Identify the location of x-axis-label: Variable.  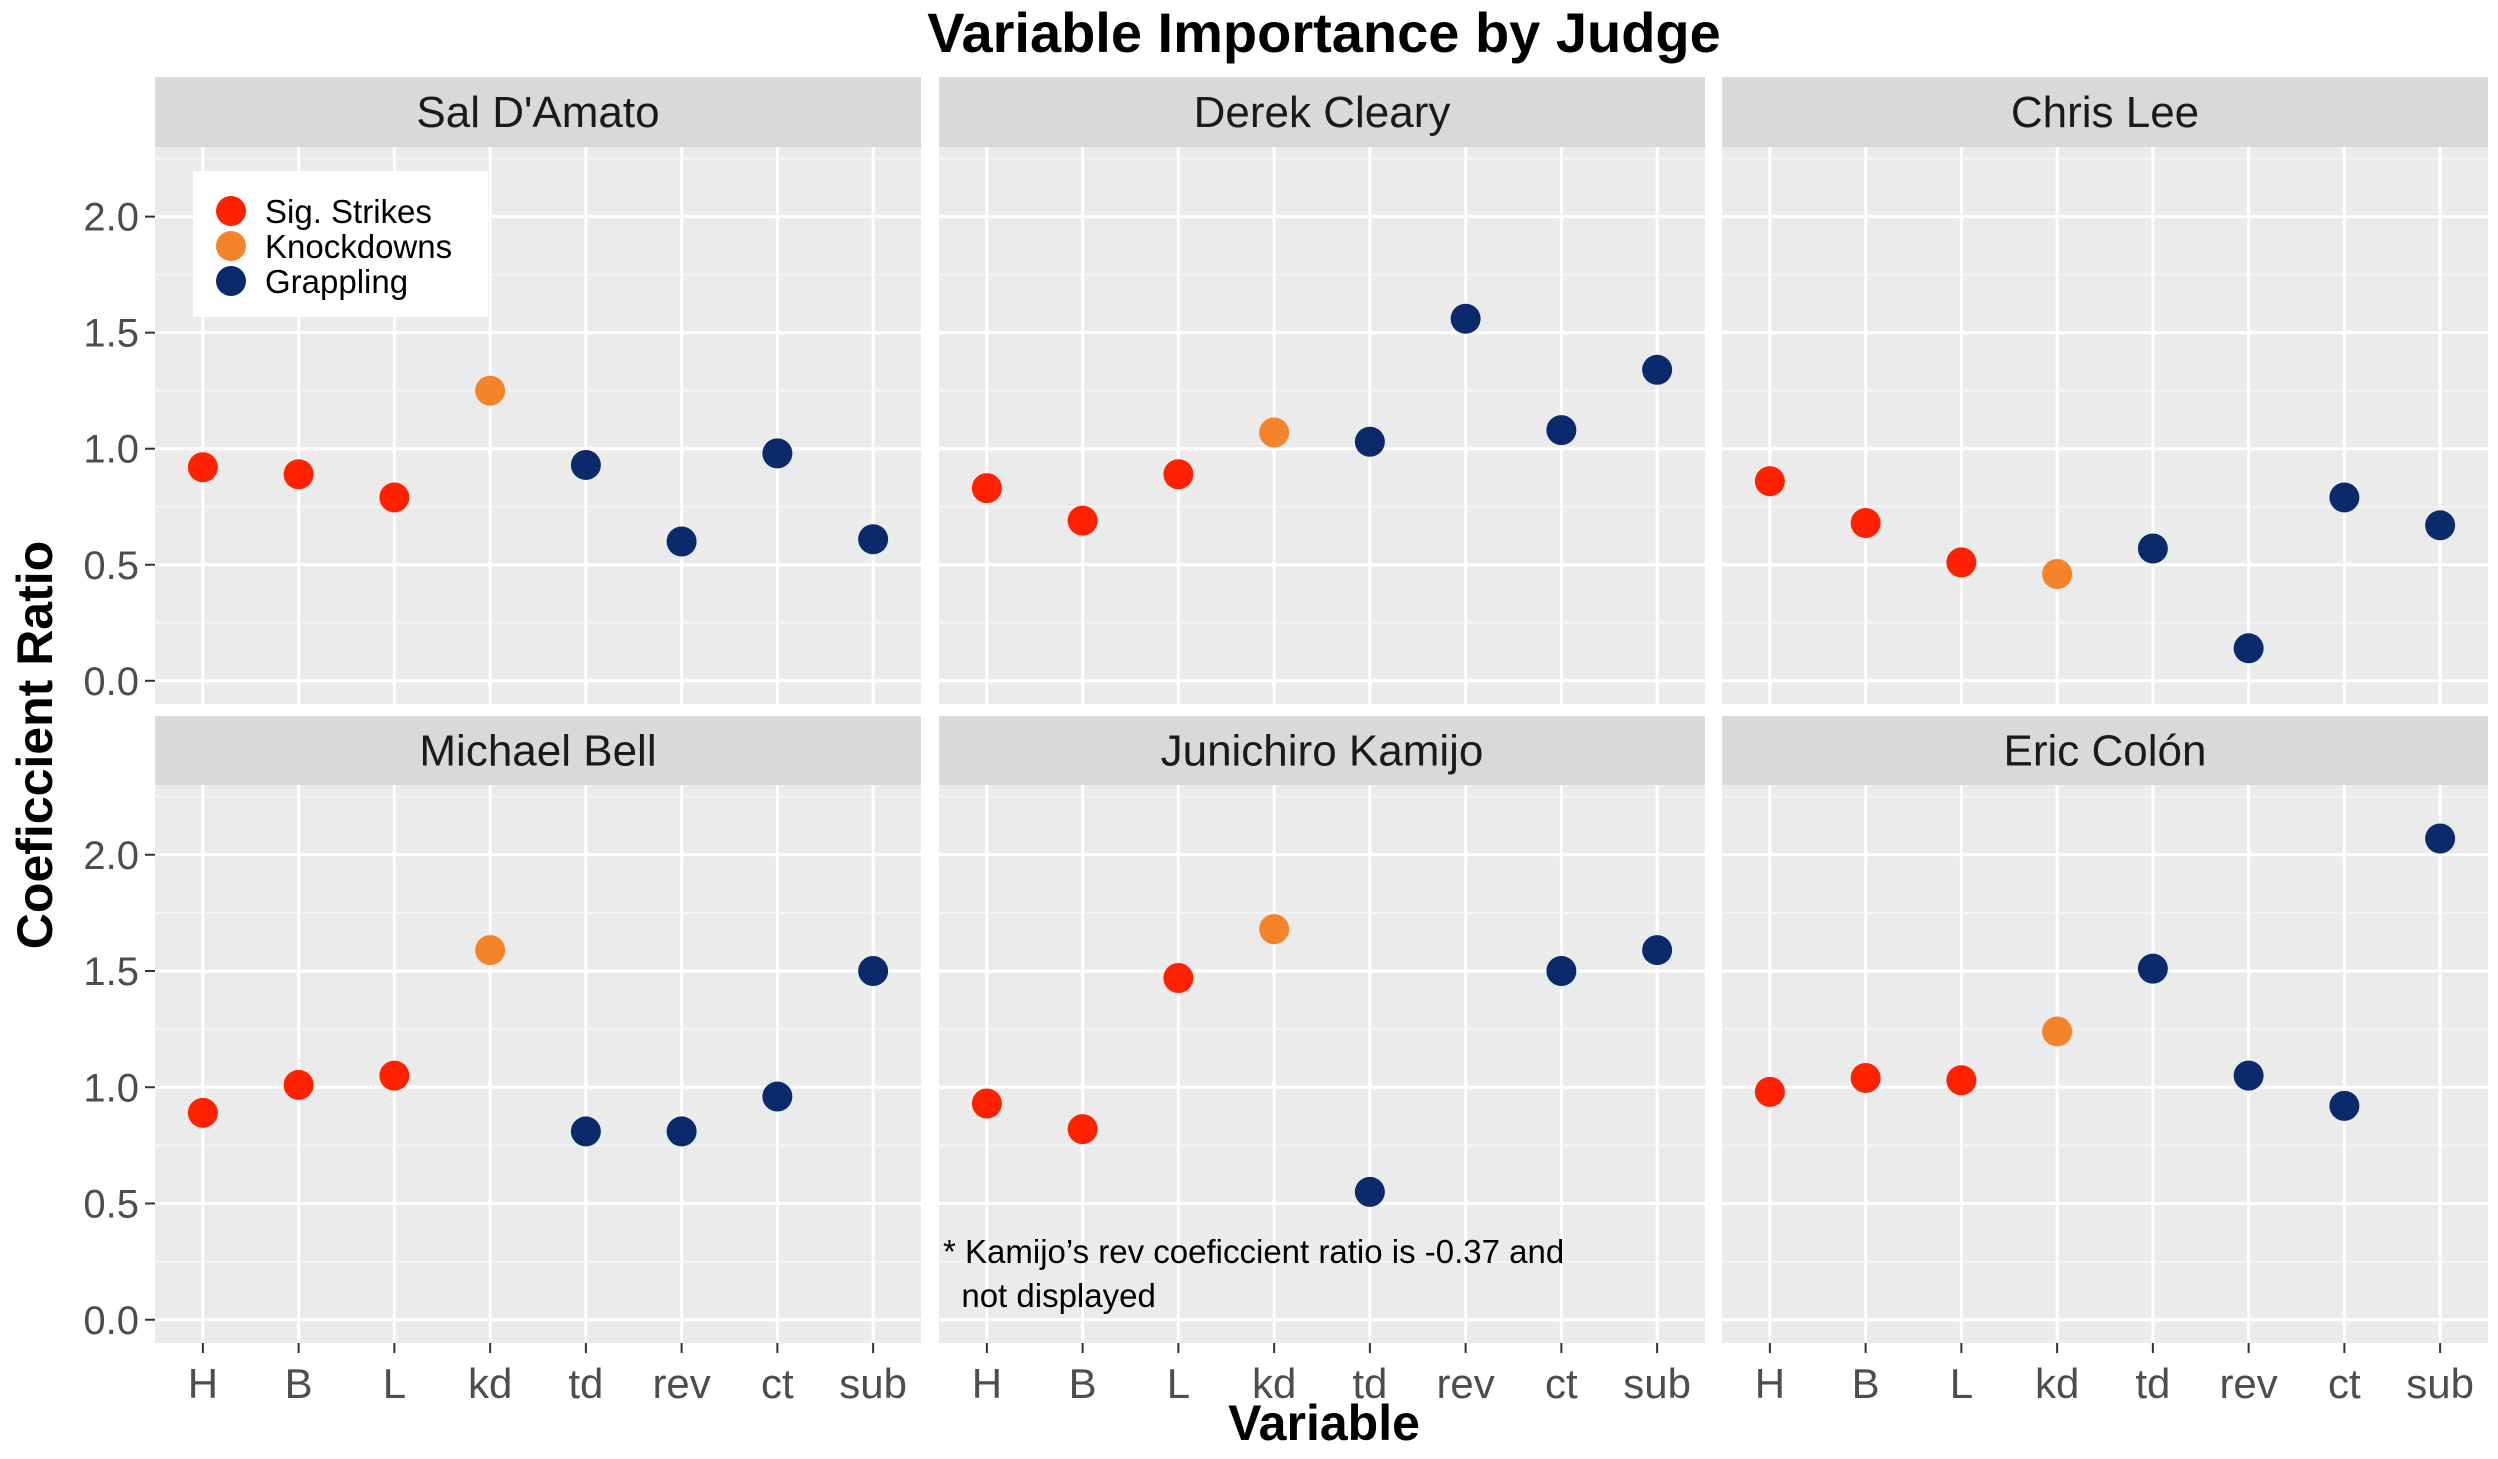
(1324, 1423).